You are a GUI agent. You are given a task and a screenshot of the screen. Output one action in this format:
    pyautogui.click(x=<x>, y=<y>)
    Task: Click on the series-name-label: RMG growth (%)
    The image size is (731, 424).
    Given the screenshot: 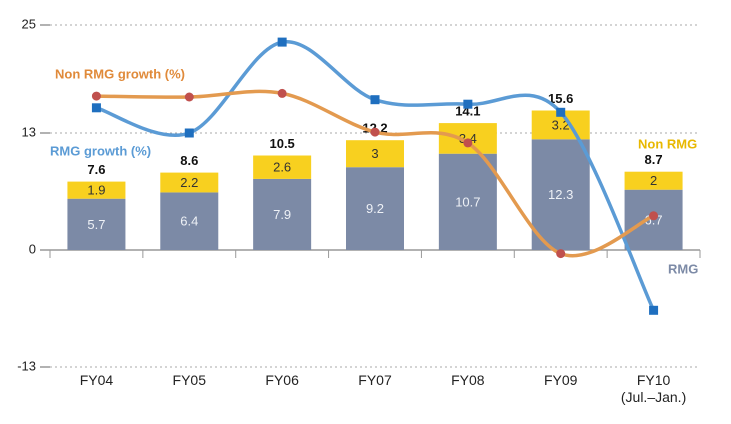 What is the action you would take?
    pyautogui.click(x=100, y=150)
    